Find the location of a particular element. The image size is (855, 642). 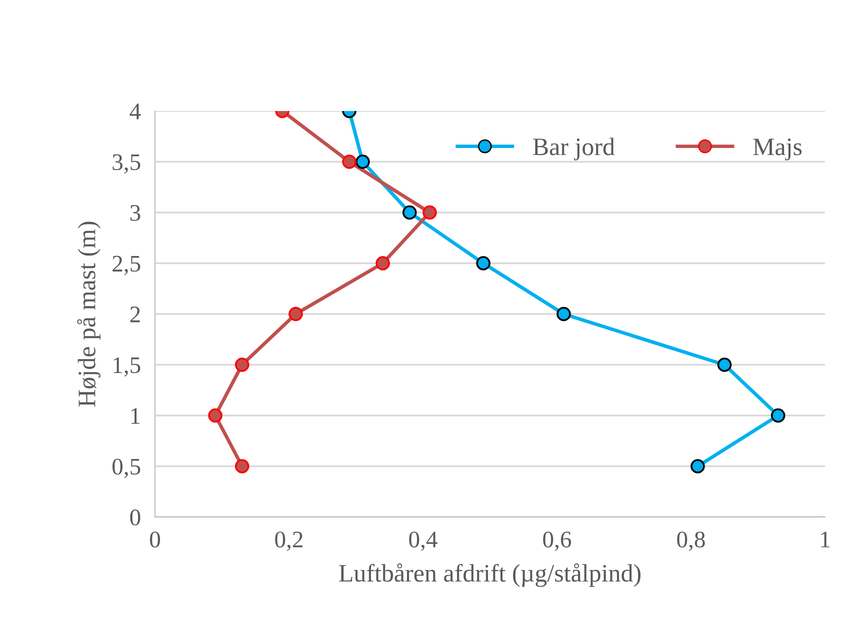

x-tick-label: 1 is located at coordinates (825, 540).